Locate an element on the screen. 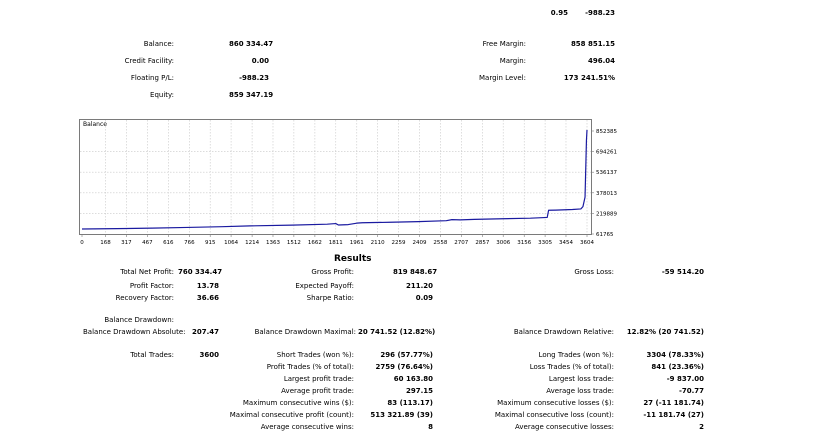  x-tick-label: 616 is located at coordinates (168, 243).